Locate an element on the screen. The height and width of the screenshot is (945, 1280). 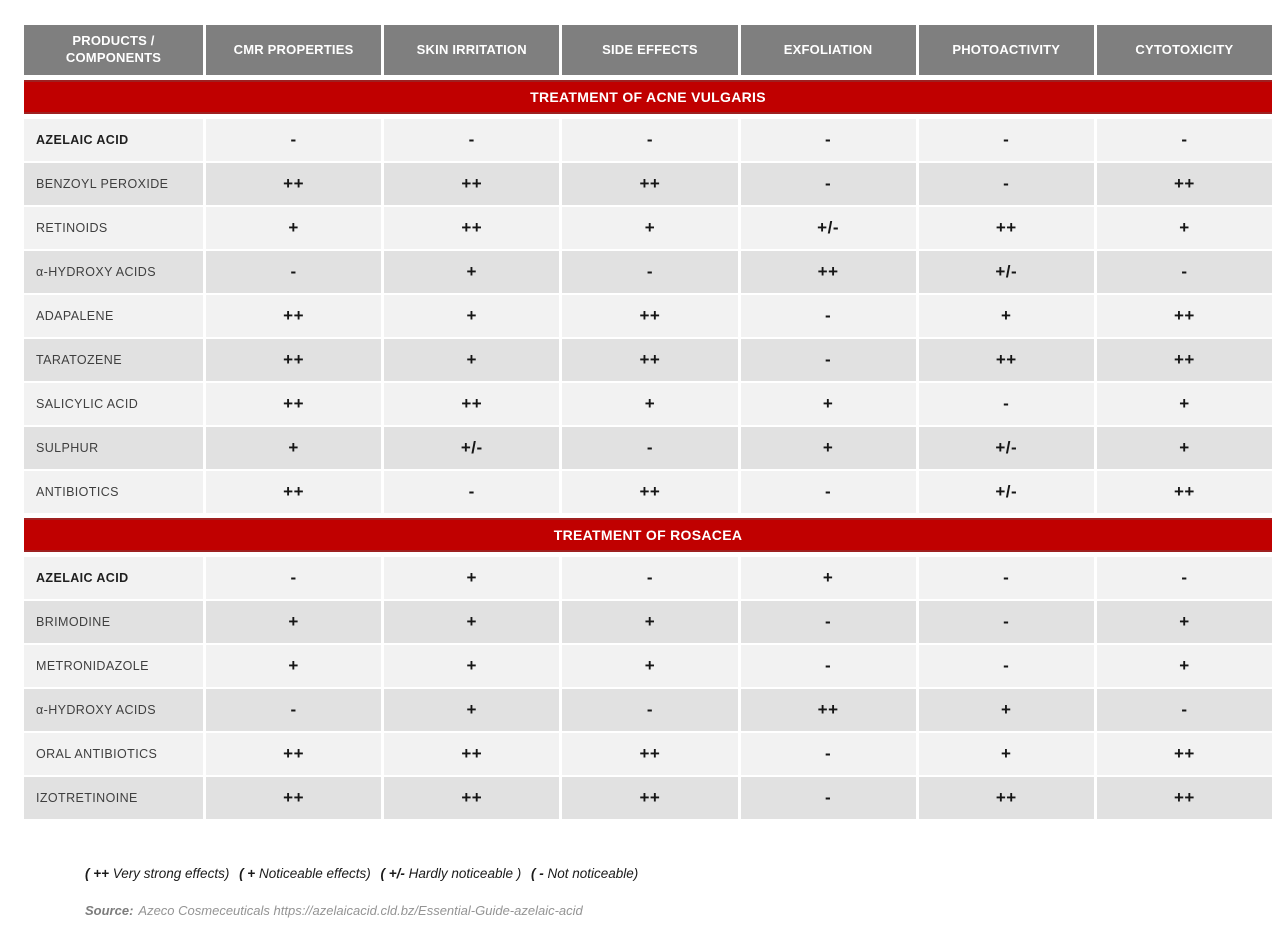
row-label: α-HYDROXY ACIDS is located at coordinates (113, 272).